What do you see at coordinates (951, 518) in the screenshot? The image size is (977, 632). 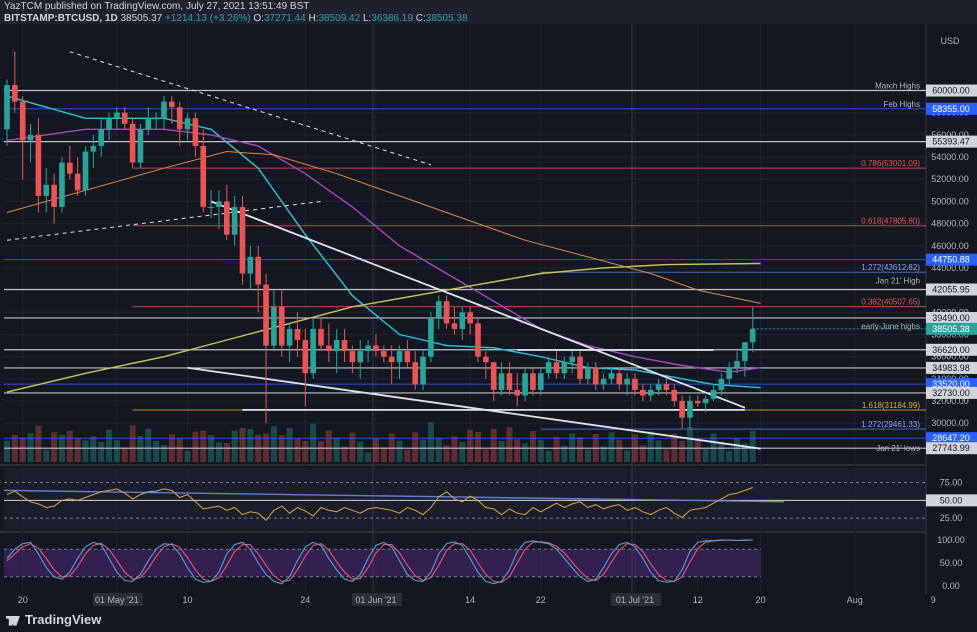 I see `rsi-tick-label: 25.00` at bounding box center [951, 518].